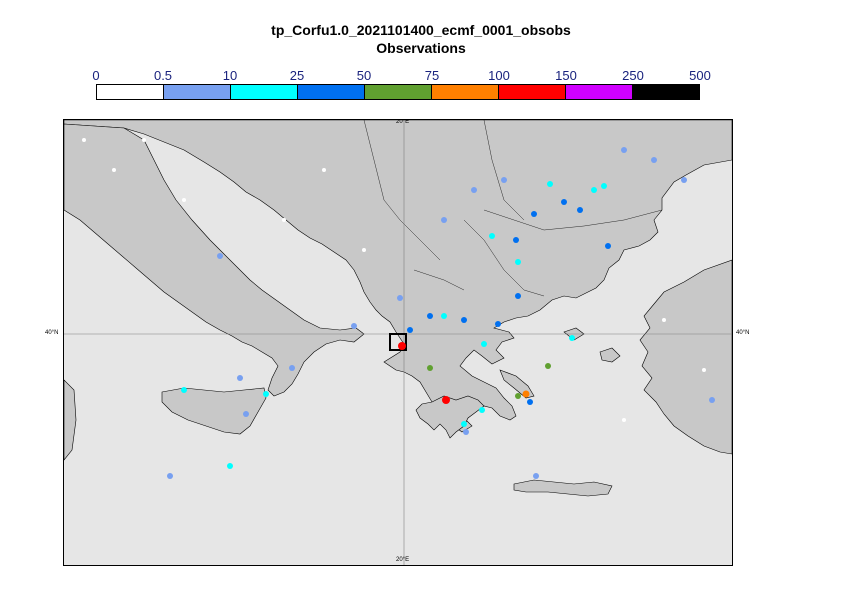 Image resolution: width=842 pixels, height=596 pixels. Describe the element at coordinates (421, 77) in the screenshot. I see `legend-labels: 0 0.5 10 25 50 75 100 150 250 500` at that location.